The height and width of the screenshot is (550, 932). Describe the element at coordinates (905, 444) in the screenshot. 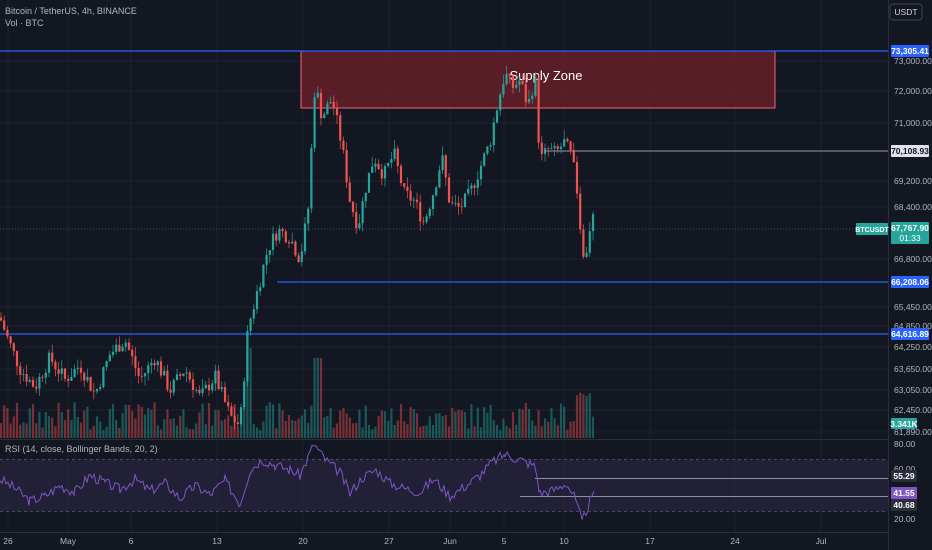

I see `rsi-tick-label: 80.00` at that location.